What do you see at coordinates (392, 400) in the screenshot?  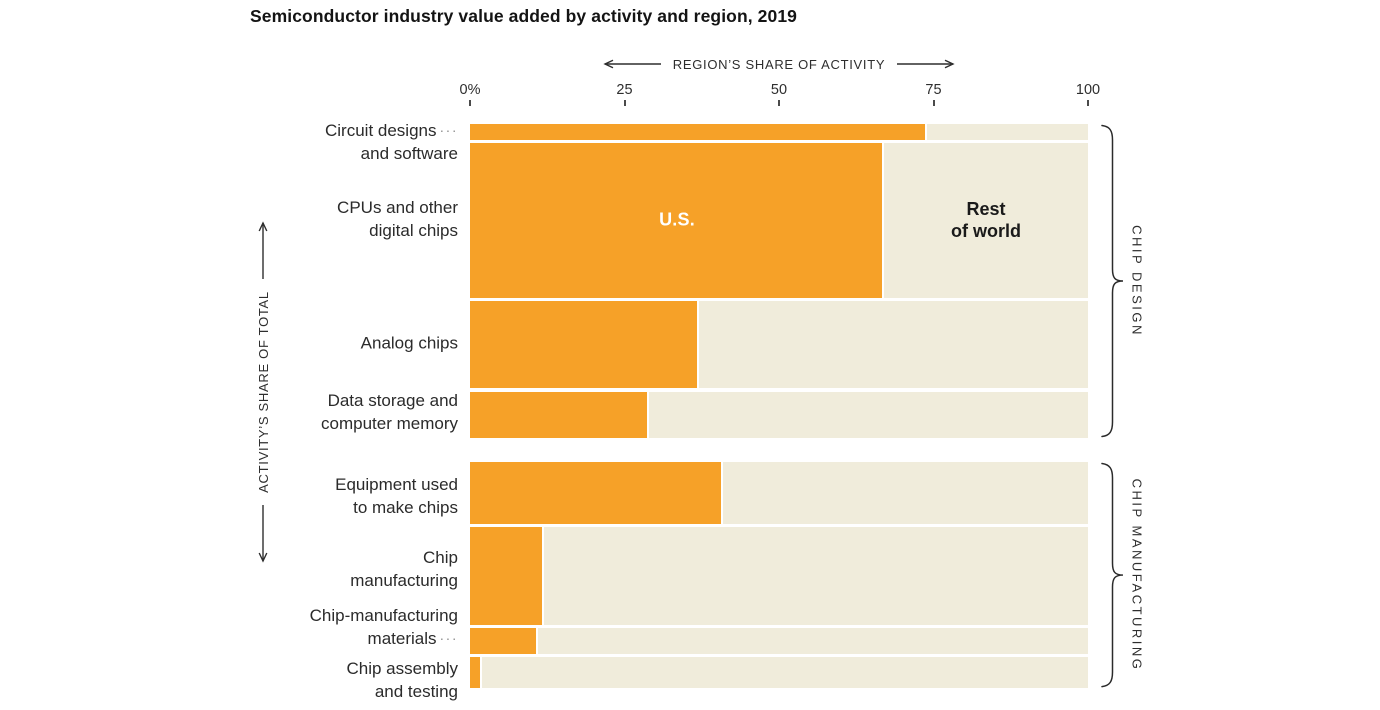 I see `row-label-line: Data storage and` at bounding box center [392, 400].